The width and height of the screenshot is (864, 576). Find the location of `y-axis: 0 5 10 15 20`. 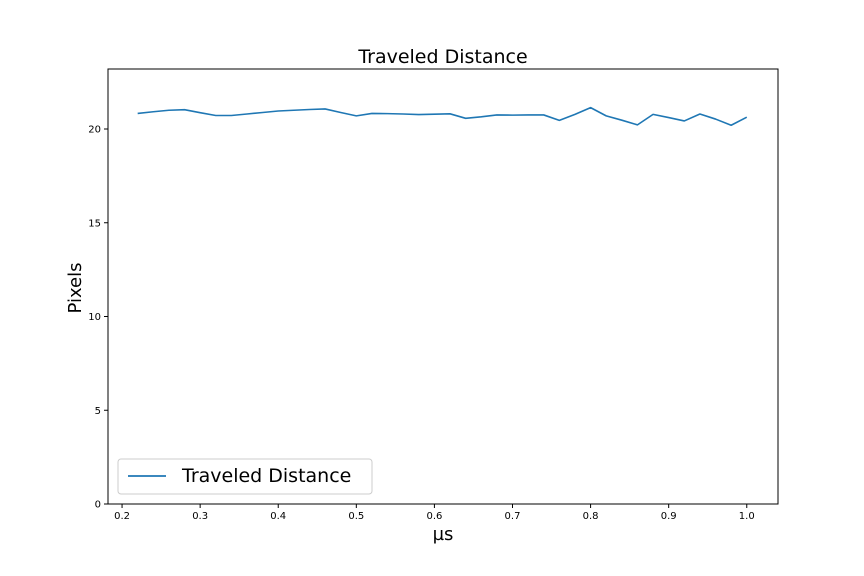

y-axis: 0 5 10 15 20 is located at coordinates (98, 318).